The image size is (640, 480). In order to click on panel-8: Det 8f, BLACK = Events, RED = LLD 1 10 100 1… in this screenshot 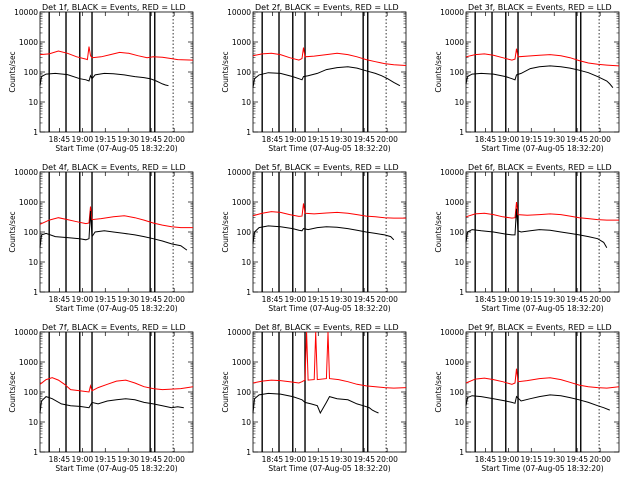, I will do `click(314, 398)`.